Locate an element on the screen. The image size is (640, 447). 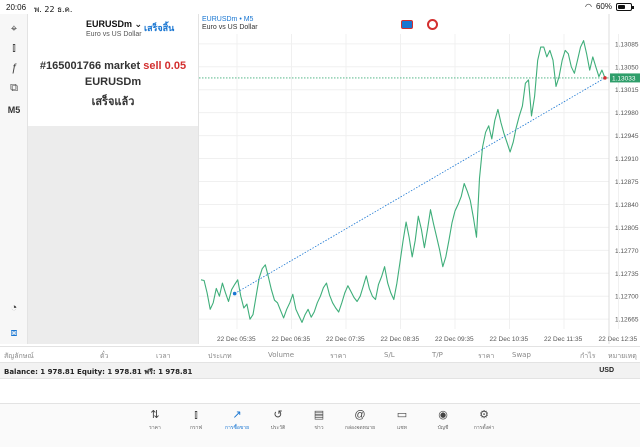
tab-chat: ▭ แชท is located at coordinates (402, 420).